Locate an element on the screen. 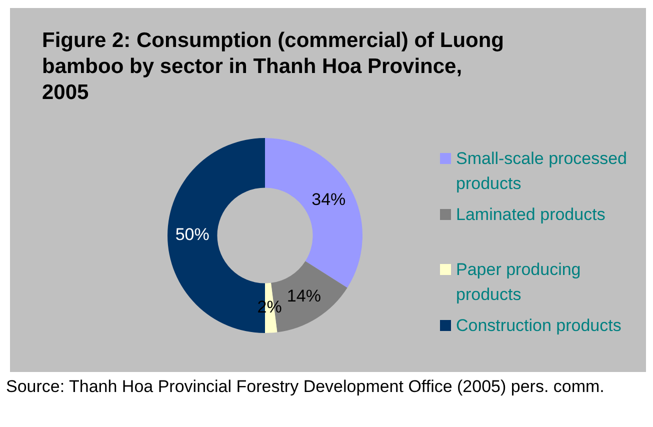  source-note: Source: Thanh Hoa Provincial Forestry Development Office (2005) pers. comm. is located at coordinates (306, 386).